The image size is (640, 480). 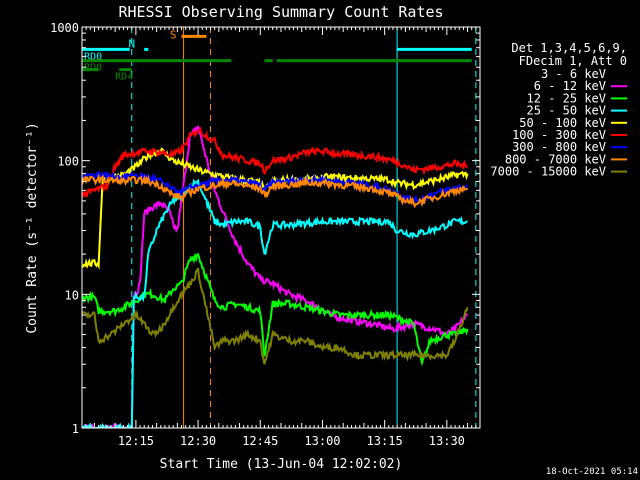 What do you see at coordinates (281, 464) in the screenshot?
I see `x-axis-label: Start Time (13-Jun-04 12:02:02)` at bounding box center [281, 464].